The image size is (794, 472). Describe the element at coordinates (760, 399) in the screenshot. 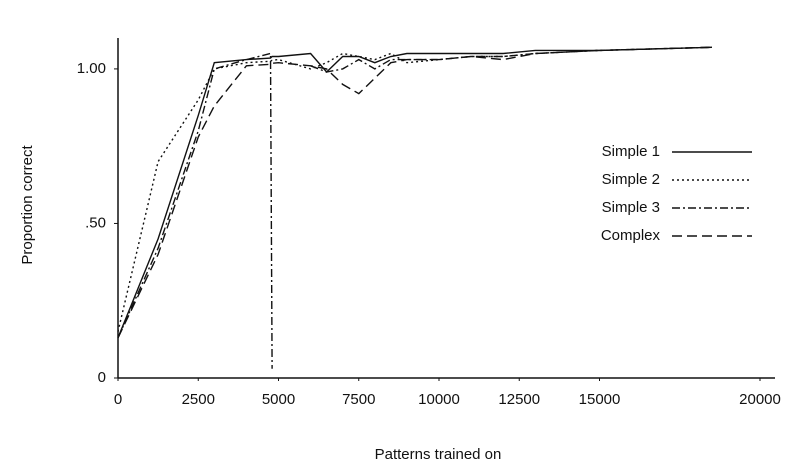

I see `x-tick-label: 20000` at that location.